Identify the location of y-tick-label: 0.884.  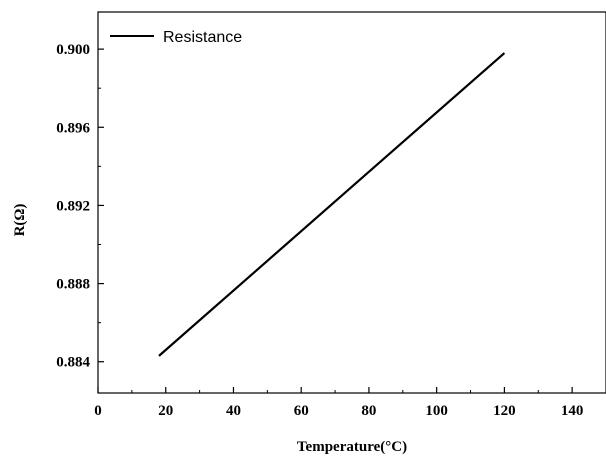
(73, 363).